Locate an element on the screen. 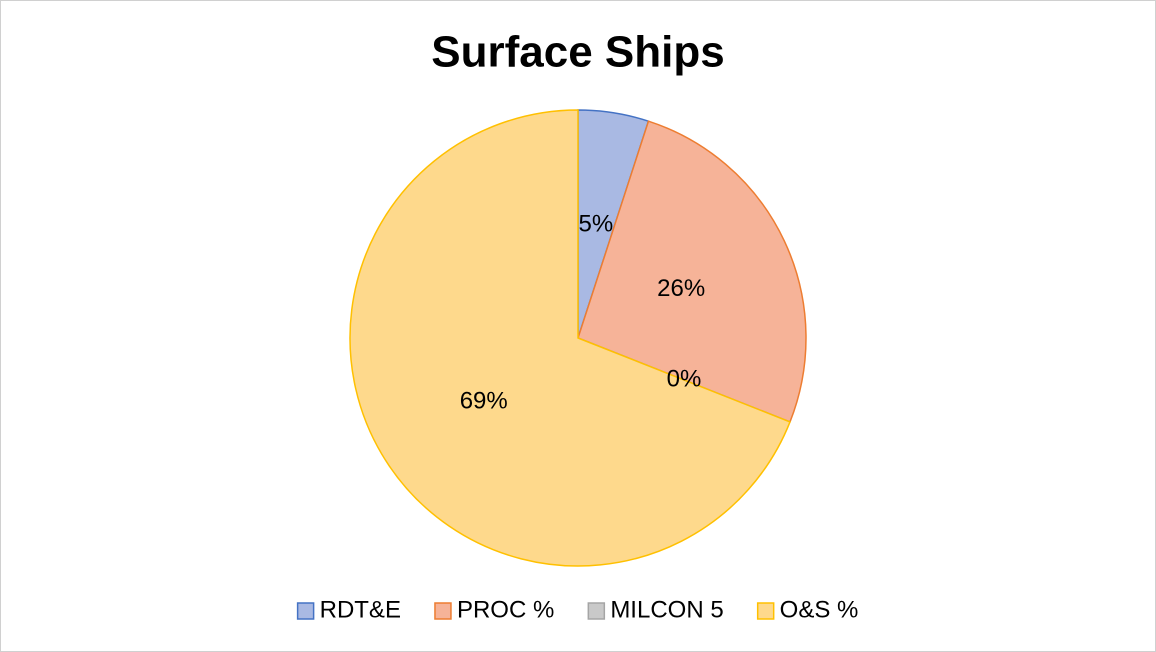 This screenshot has width=1156, height=652. legend-label: PROC % is located at coordinates (505, 609).